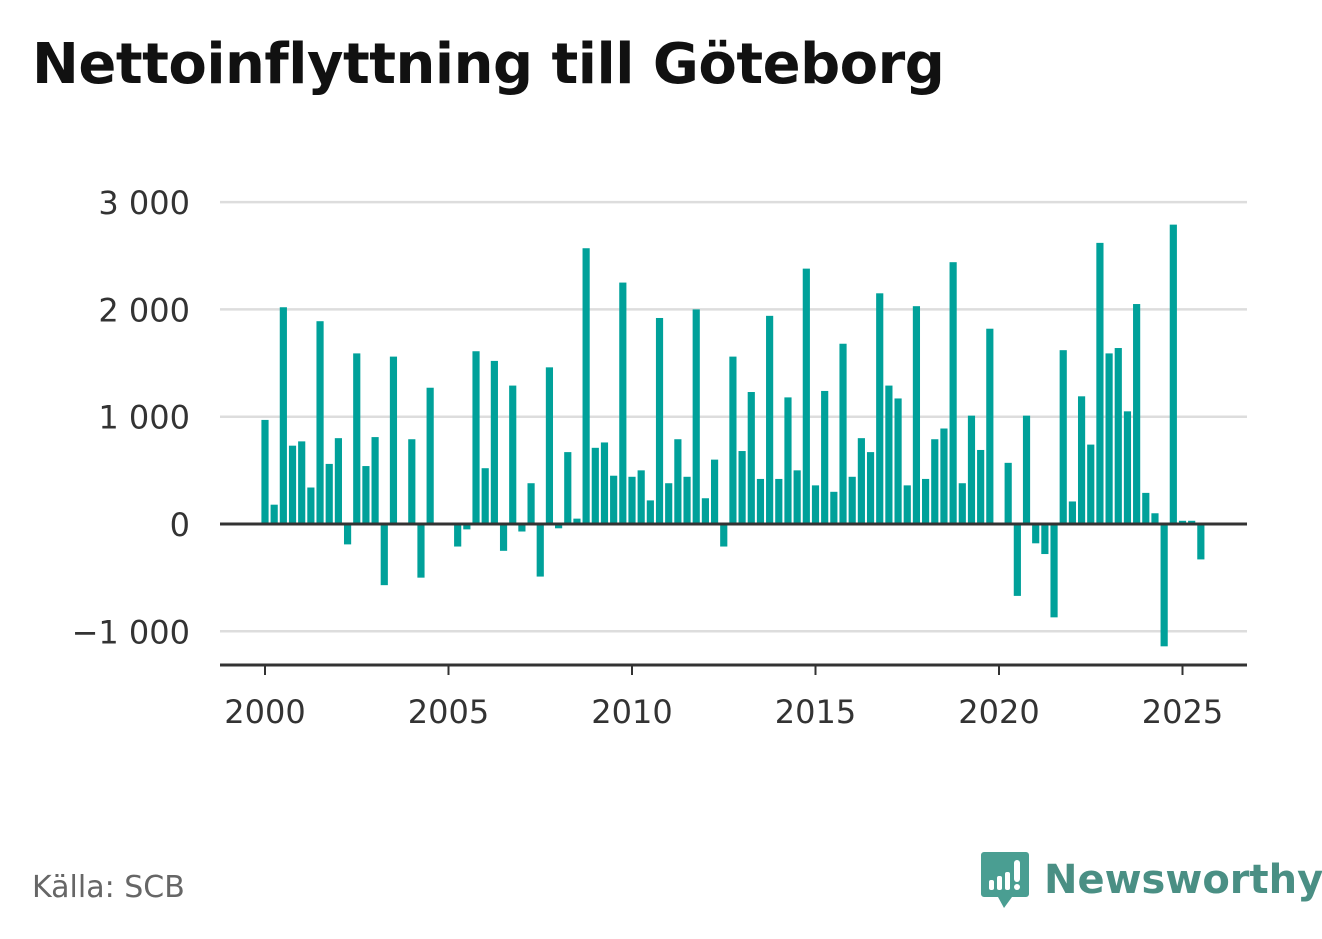 The width and height of the screenshot is (1322, 939). Describe the element at coordinates (144, 418) in the screenshot. I see `y-tick-label: 1 000` at that location.